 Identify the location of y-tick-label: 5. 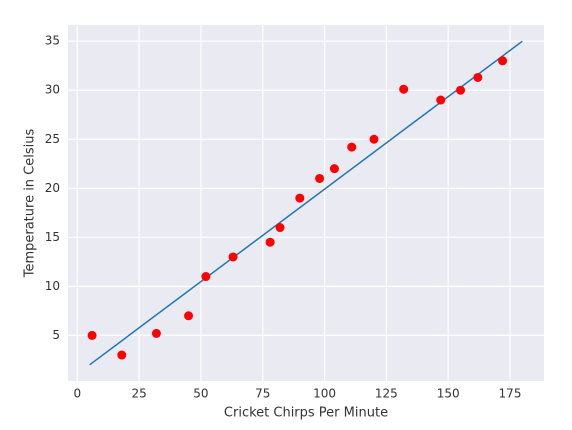
(56, 335).